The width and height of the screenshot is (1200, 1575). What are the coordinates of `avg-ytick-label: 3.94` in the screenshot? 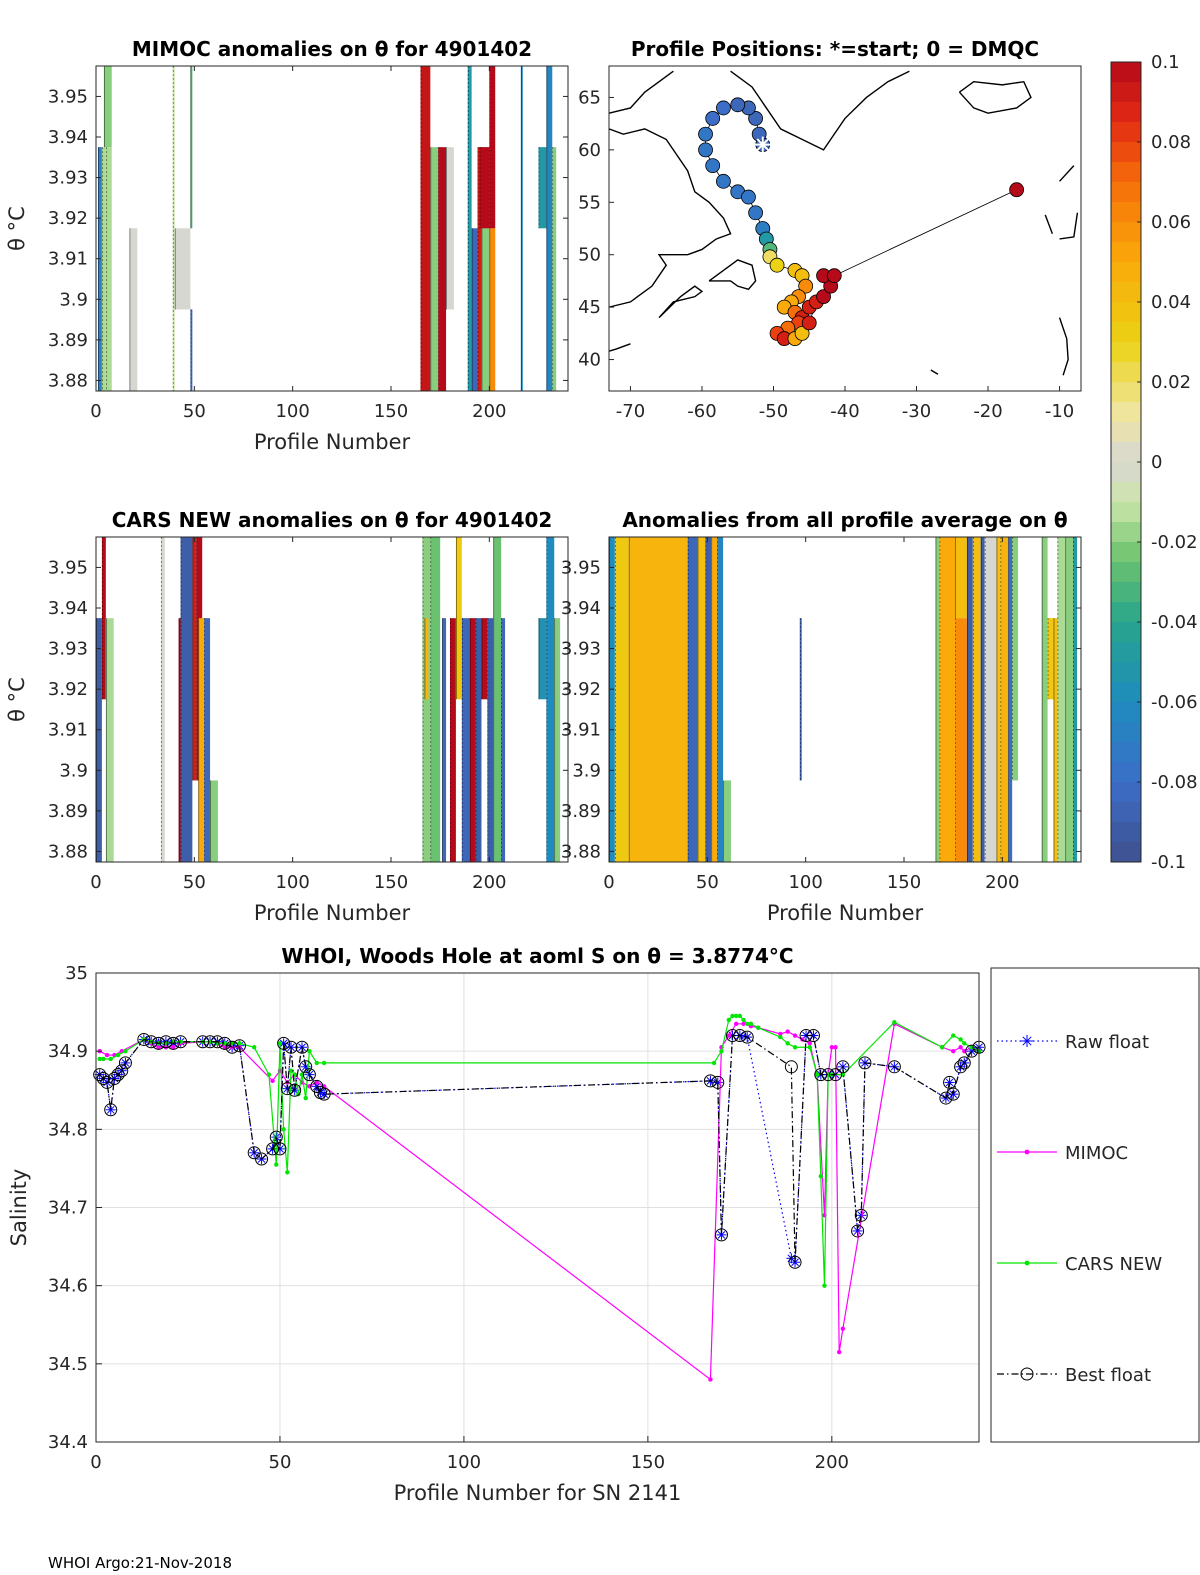 It's located at (581, 608).